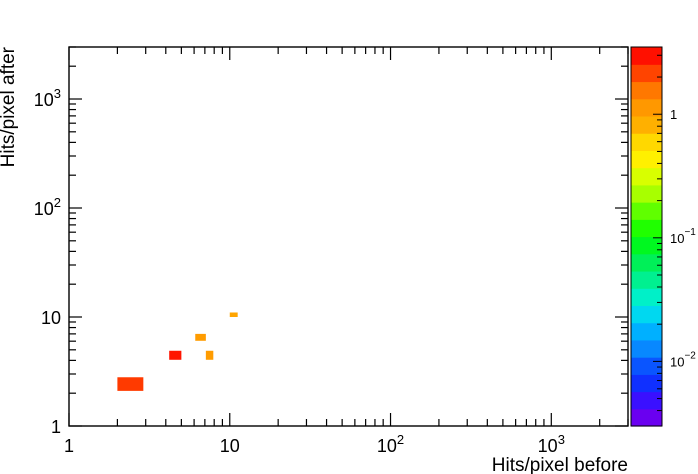  Describe the element at coordinates (560, 464) in the screenshot. I see `x-axis-label: Hits/pixel before` at that location.